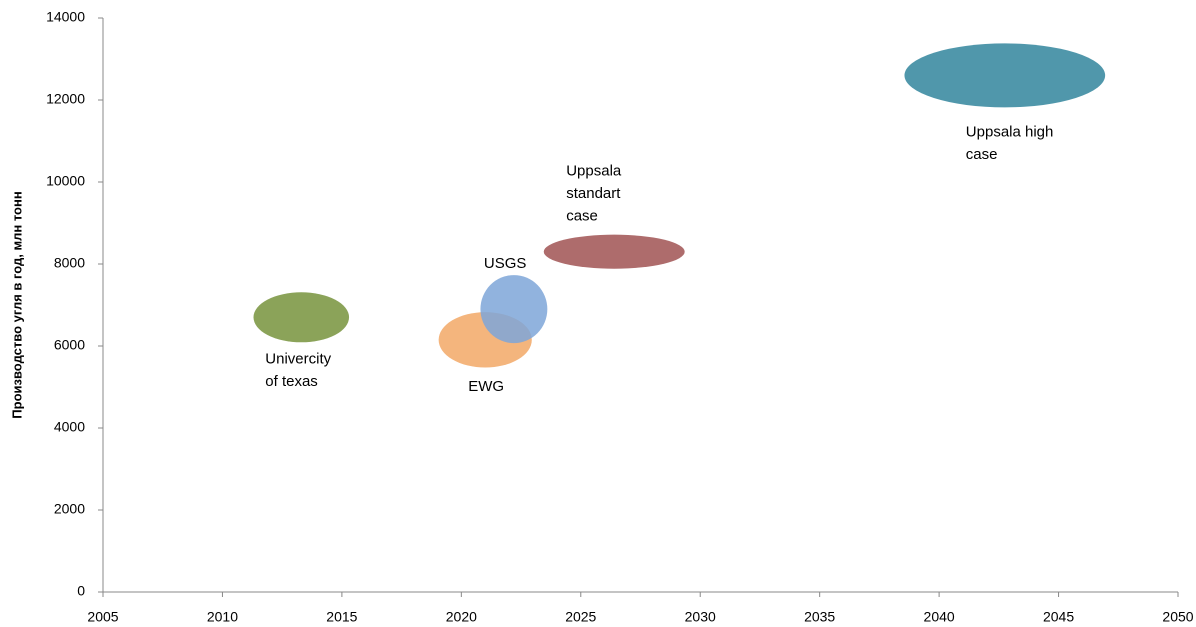 The width and height of the screenshot is (1196, 627). What do you see at coordinates (505, 263) in the screenshot?
I see `bubble-label: USGS` at bounding box center [505, 263].